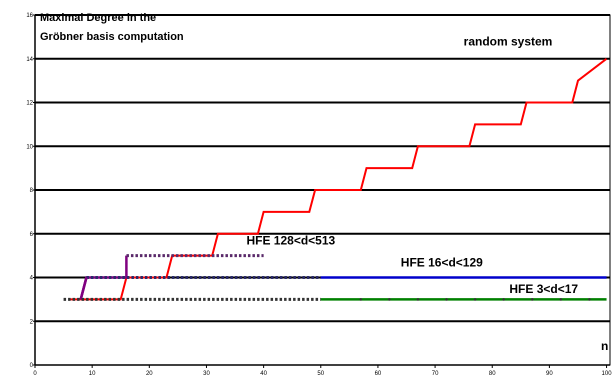 The image size is (614, 380). What do you see at coordinates (29, 16) in the screenshot?
I see `y-tick-label: 16` at bounding box center [29, 16].